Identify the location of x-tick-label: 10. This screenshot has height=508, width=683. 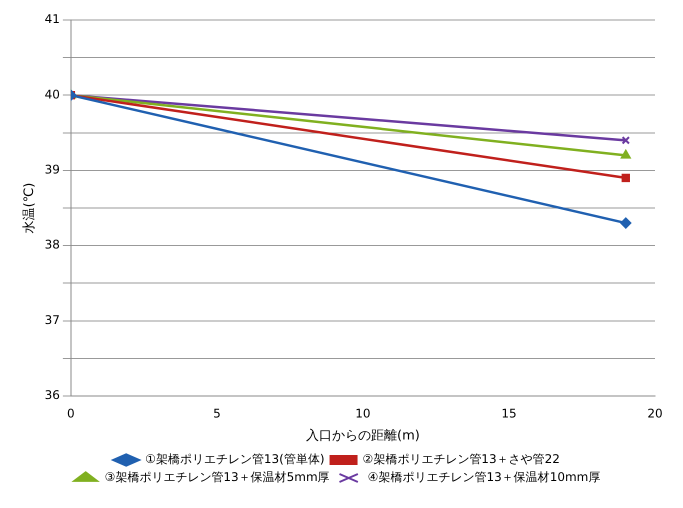
(363, 413).